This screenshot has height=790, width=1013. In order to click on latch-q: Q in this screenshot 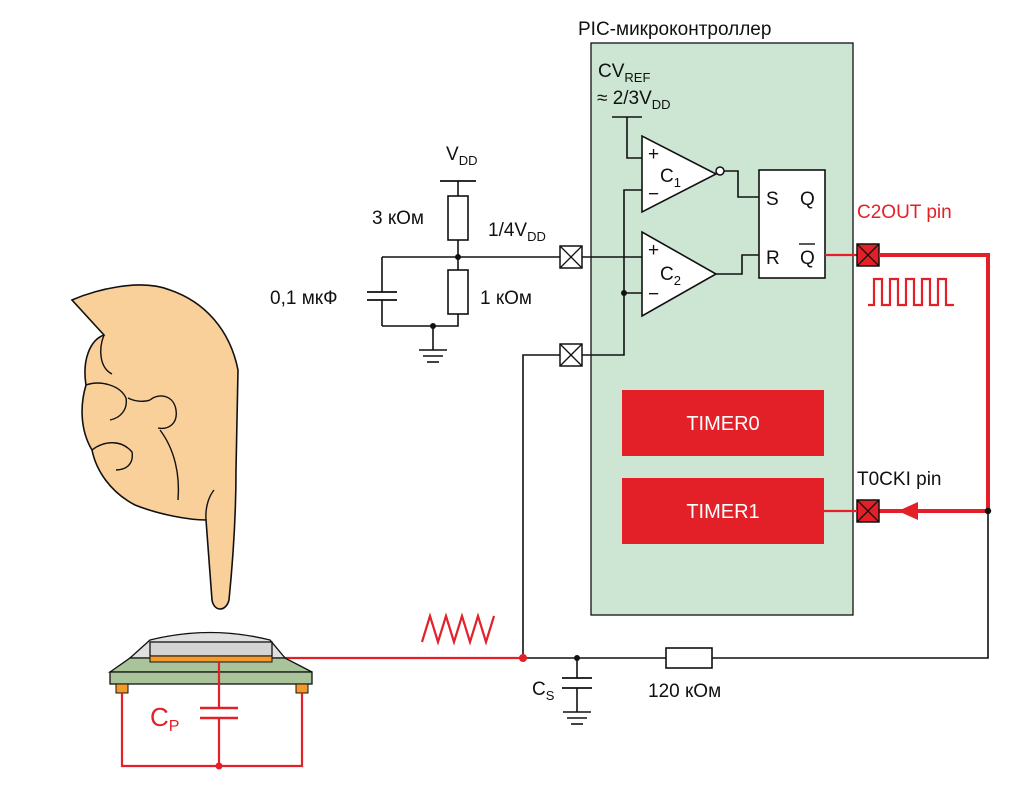, I will do `click(807, 199)`.